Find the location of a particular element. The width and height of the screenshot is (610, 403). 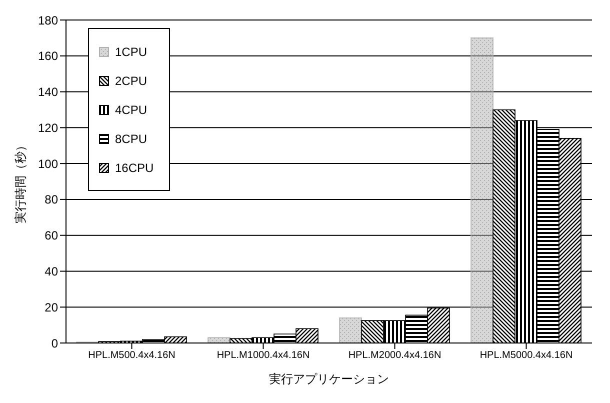

y-tick-label: 160 is located at coordinates (48, 56).